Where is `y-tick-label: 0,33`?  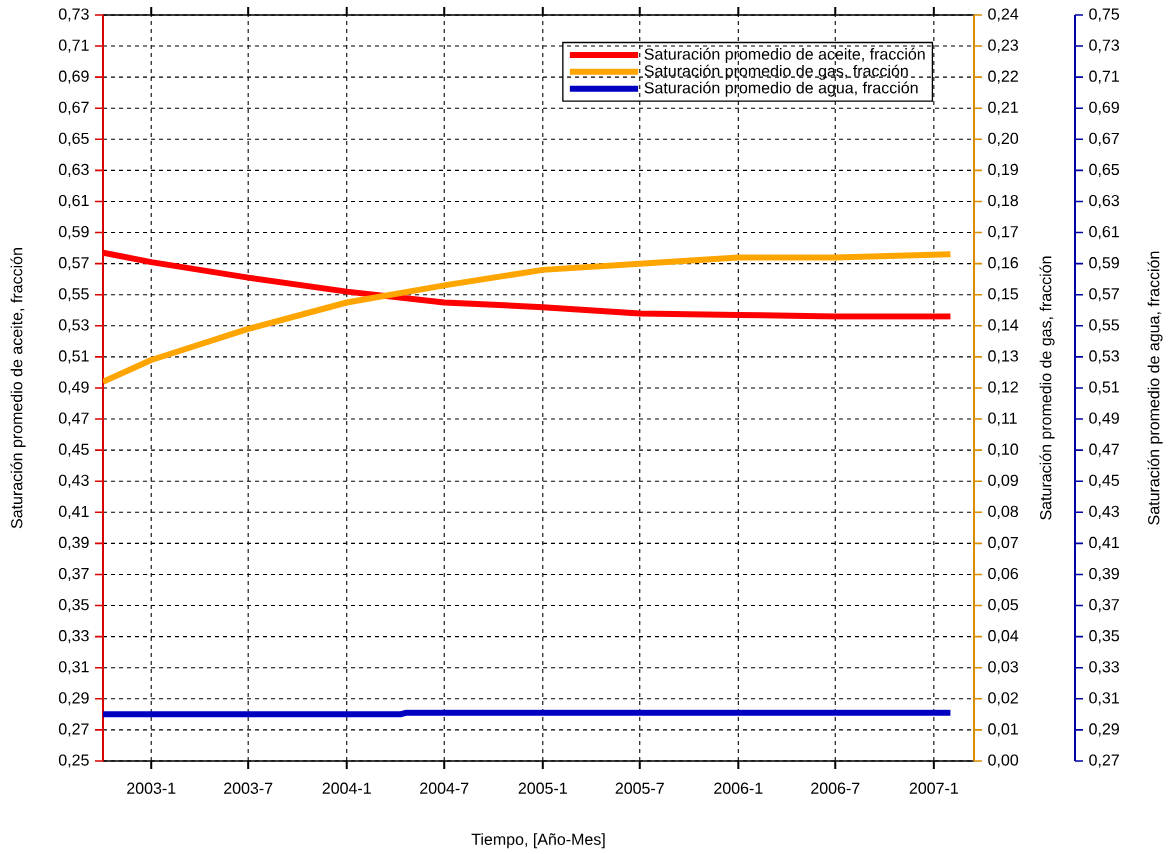
y-tick-label: 0,33 is located at coordinates (73, 637).